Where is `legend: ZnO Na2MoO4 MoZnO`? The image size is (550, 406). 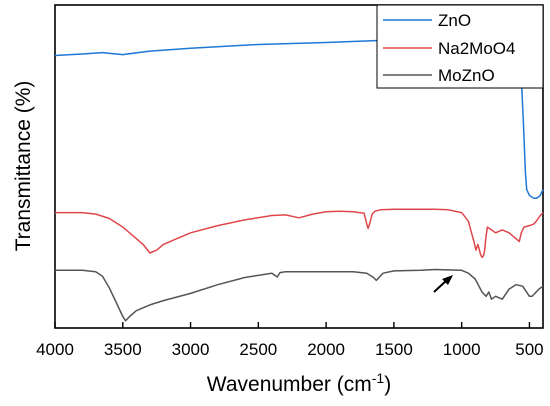
legend: ZnO Na2MoO4 MoZnO is located at coordinates (460, 46).